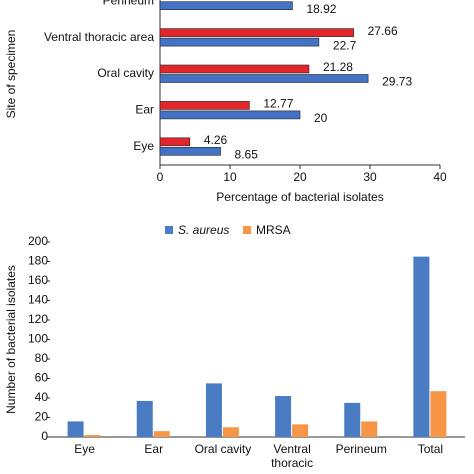 The width and height of the screenshot is (474, 474). Describe the element at coordinates (125, 73) in the screenshot. I see `y-tick-label: Oral cavity` at that location.